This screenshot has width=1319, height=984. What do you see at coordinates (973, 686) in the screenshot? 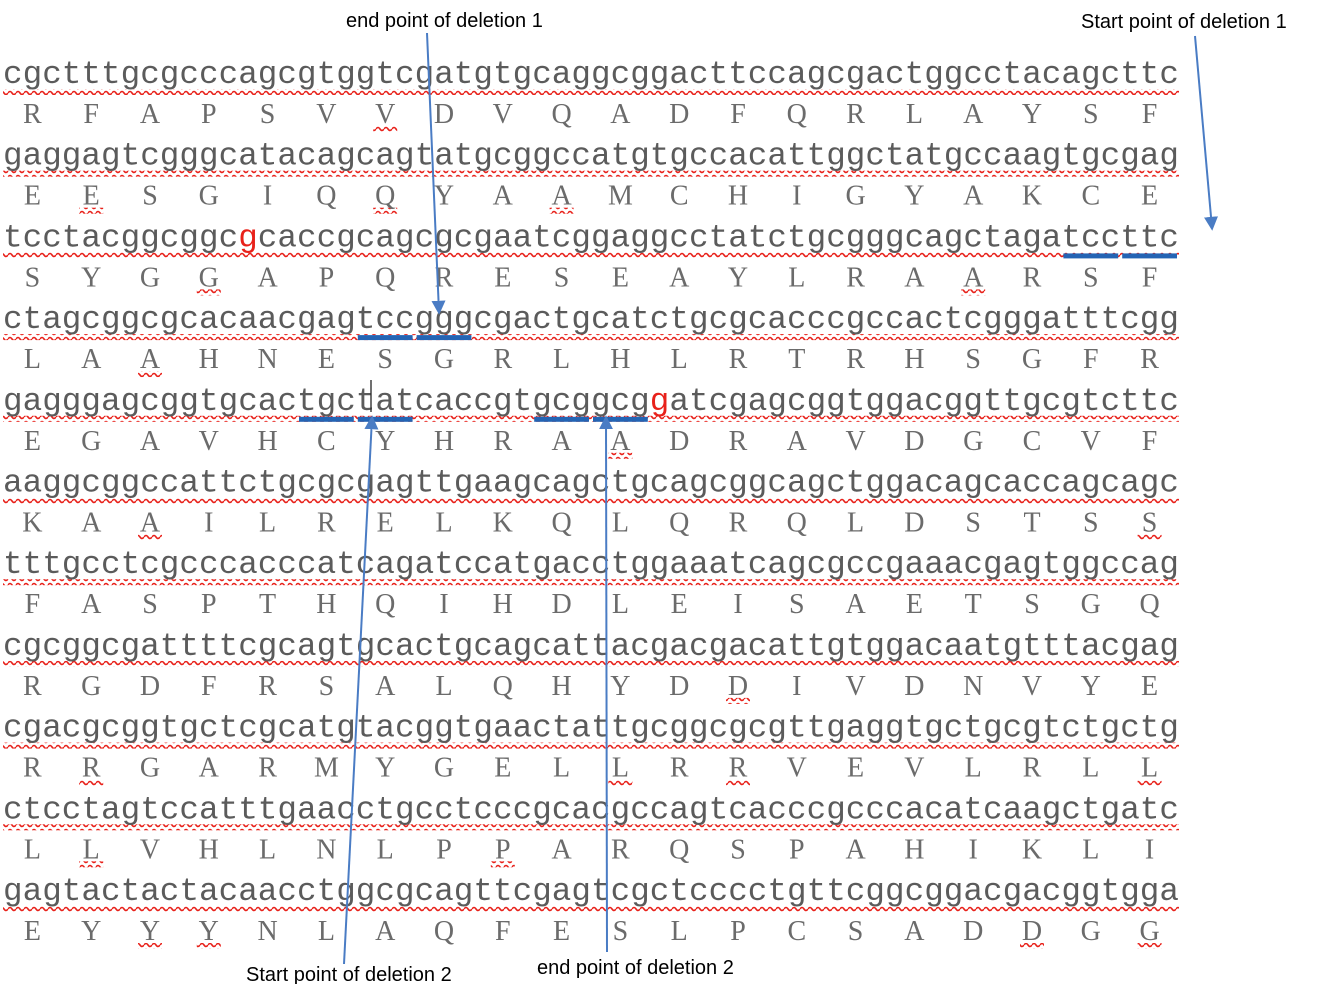
I see `amino-acid: N` at bounding box center [973, 686].